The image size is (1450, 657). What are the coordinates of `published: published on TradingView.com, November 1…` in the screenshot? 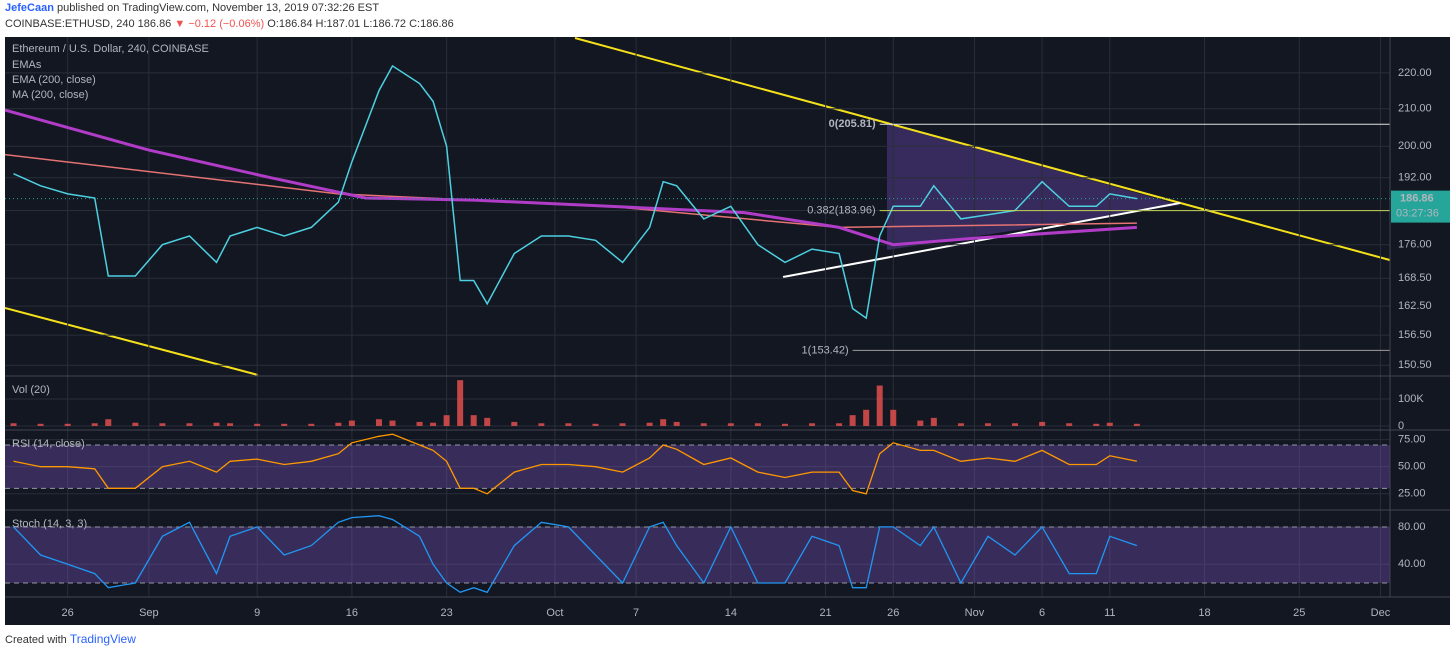 It's located at (218, 8).